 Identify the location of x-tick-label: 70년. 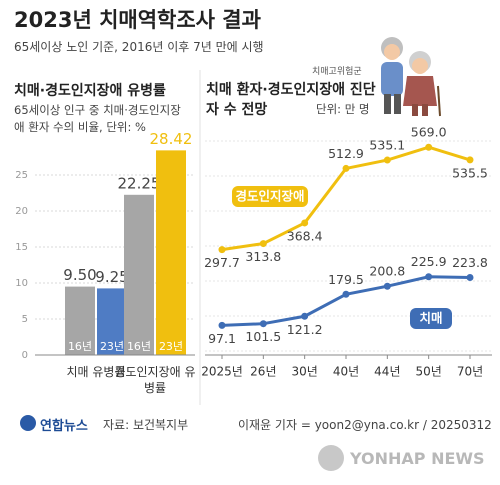
(470, 372).